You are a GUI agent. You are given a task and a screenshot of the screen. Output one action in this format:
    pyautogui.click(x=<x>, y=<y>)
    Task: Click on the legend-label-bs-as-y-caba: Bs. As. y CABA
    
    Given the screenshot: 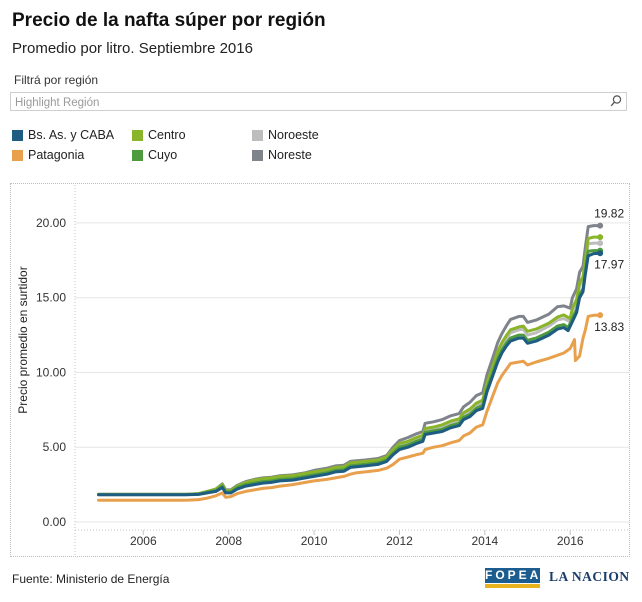 What is the action you would take?
    pyautogui.click(x=71, y=135)
    